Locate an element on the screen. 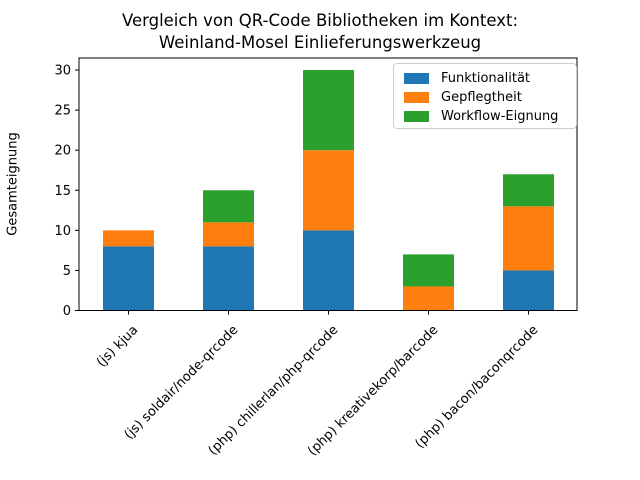  y-tick-label: 5 is located at coordinates (67, 271).